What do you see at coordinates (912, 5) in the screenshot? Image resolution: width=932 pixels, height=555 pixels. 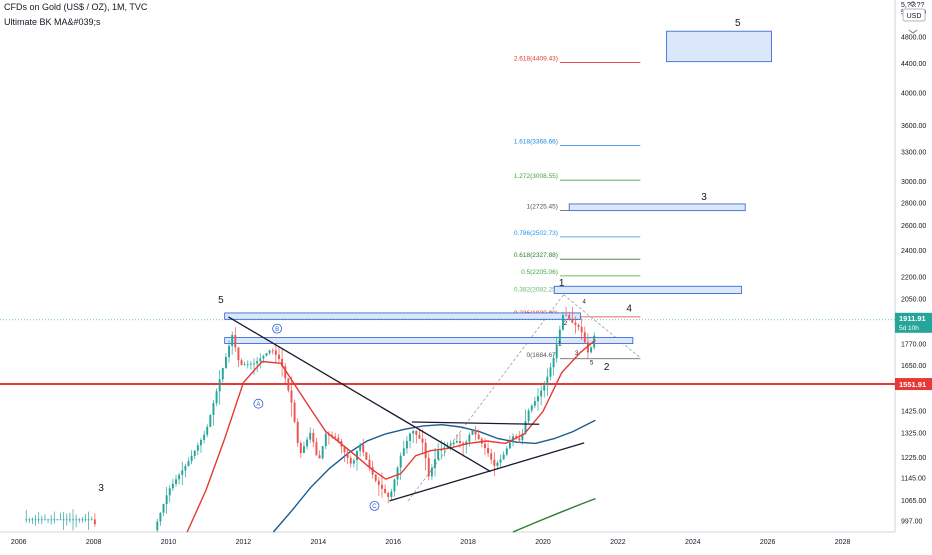 I see `y-tick-label-top: 5,??.??` at bounding box center [912, 5].